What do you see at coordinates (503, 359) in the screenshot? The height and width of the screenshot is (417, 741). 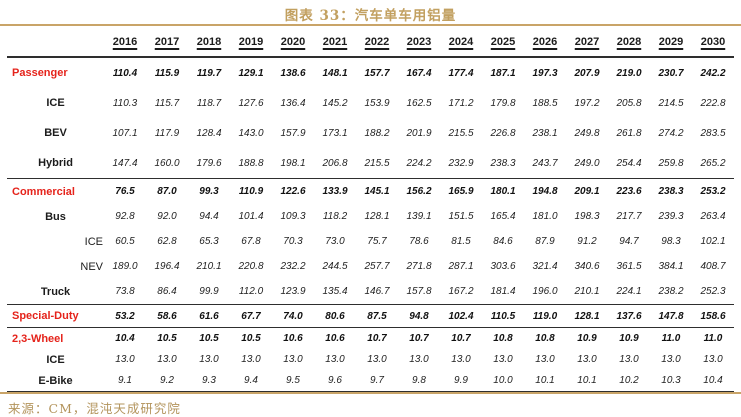 I see `value-cell-ice-2025: 13.0` at bounding box center [503, 359].